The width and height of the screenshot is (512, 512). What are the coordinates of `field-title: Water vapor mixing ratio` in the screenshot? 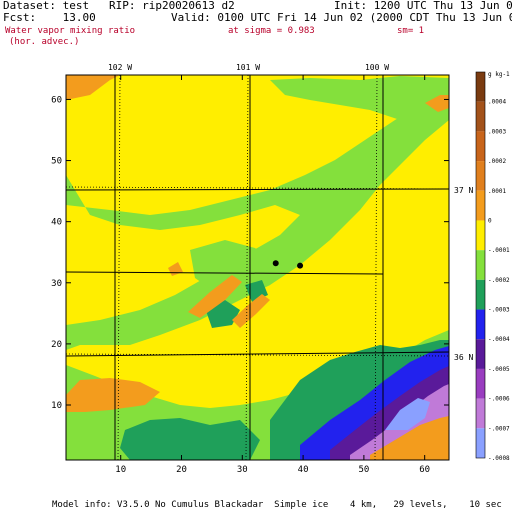 It's located at (70, 31).